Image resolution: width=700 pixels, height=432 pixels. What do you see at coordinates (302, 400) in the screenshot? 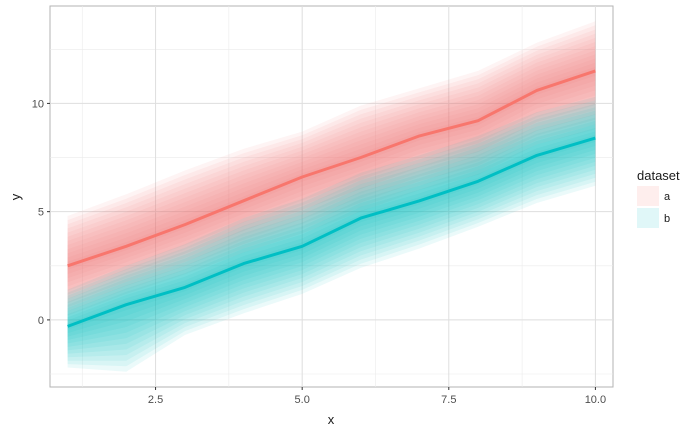
I see `x-tick-label: 5.0` at bounding box center [302, 400].